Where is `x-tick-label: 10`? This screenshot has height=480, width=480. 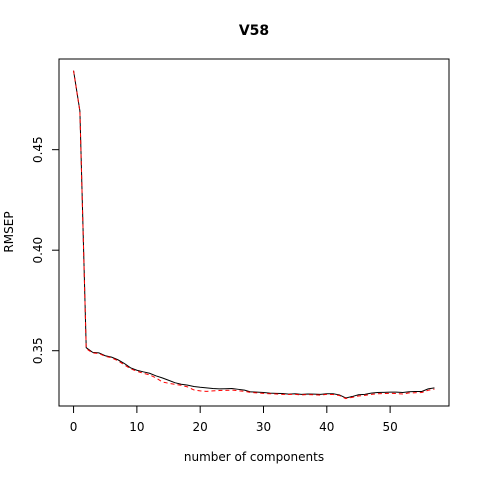
x-tick-label: 10 is located at coordinates (136, 427).